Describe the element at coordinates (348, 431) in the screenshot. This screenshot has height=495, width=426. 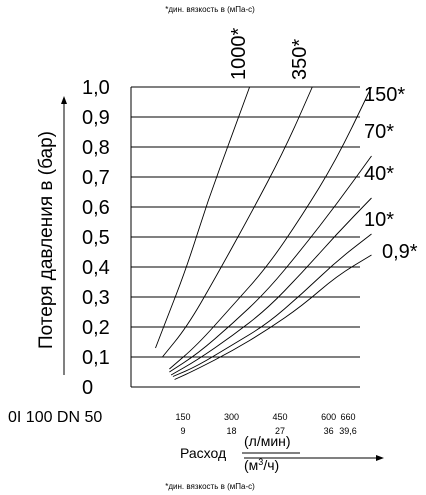
I see `x-tick-label-m3h: 39,6` at that location.